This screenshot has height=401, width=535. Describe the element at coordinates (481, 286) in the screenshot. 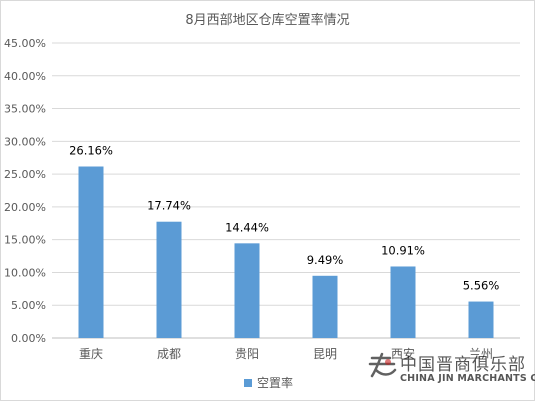

I see `data-label: 5.56%` at that location.